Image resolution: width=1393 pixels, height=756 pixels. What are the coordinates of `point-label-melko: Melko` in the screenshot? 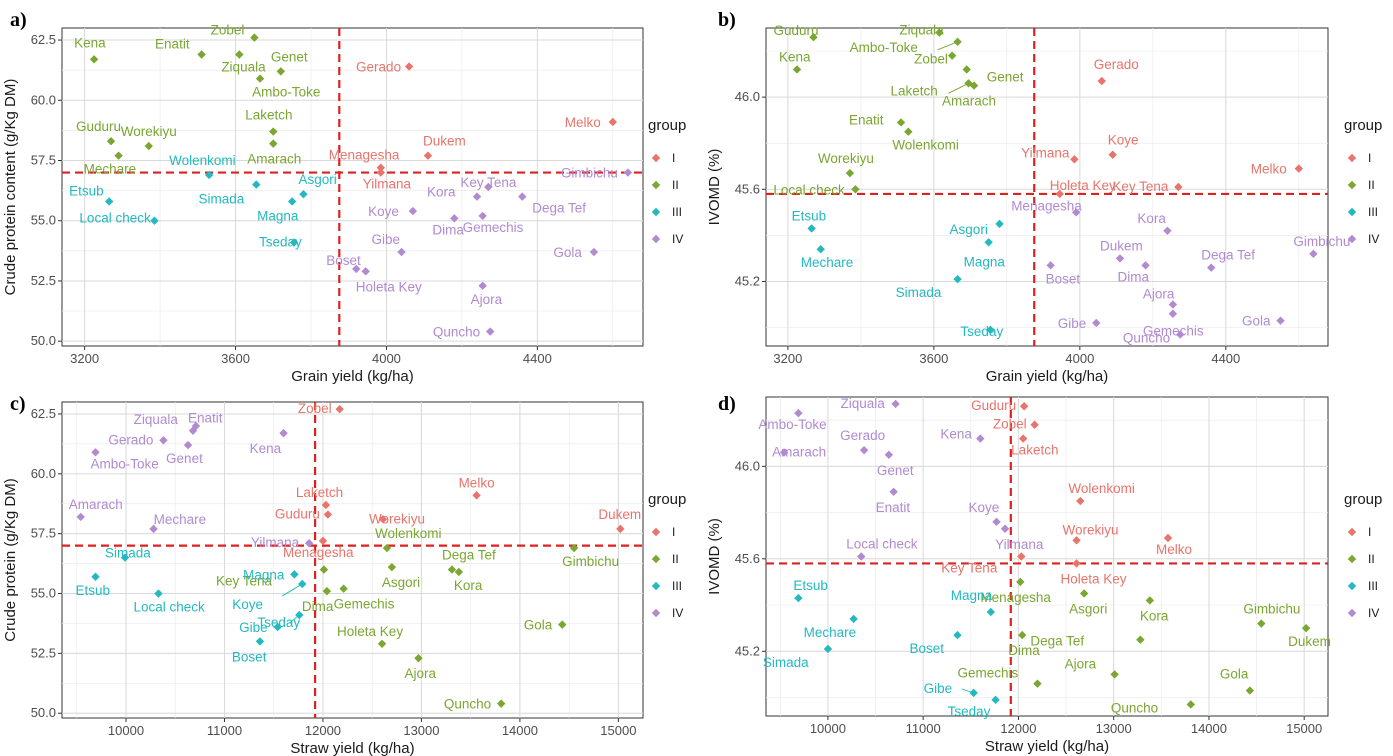 It's located at (583, 122).